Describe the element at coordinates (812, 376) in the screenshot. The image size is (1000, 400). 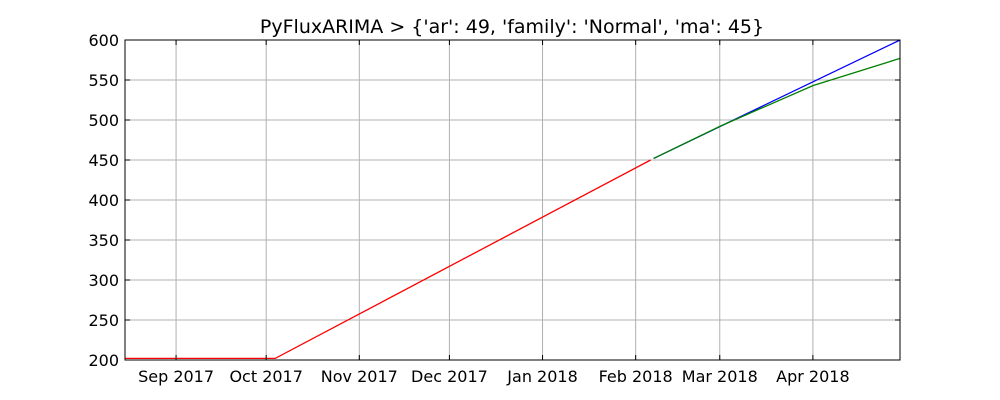
I see `x-tick-label: Apr 2018` at that location.